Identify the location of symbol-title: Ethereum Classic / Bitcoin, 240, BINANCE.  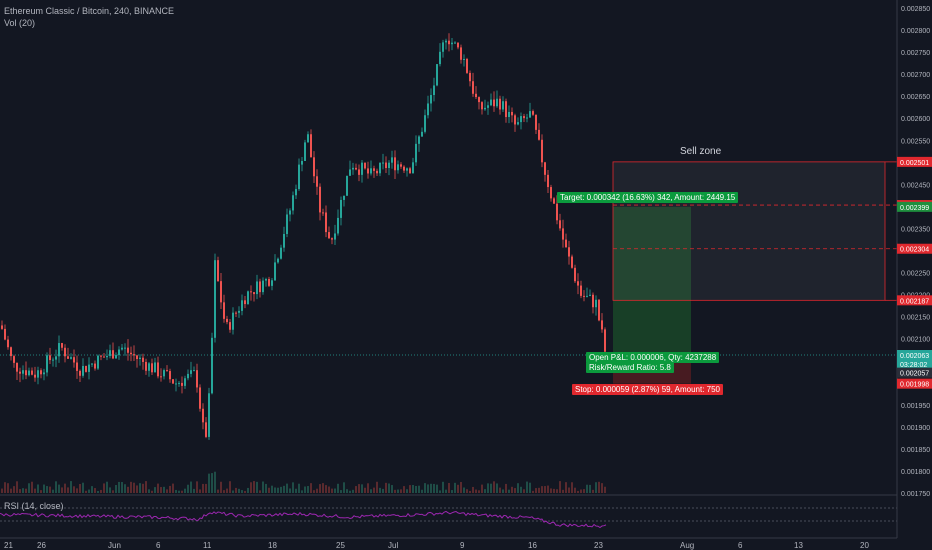
(89, 11).